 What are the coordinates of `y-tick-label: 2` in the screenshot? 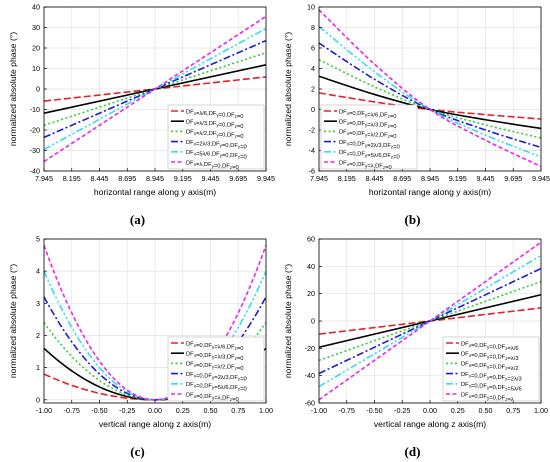 It's located at (313, 89).